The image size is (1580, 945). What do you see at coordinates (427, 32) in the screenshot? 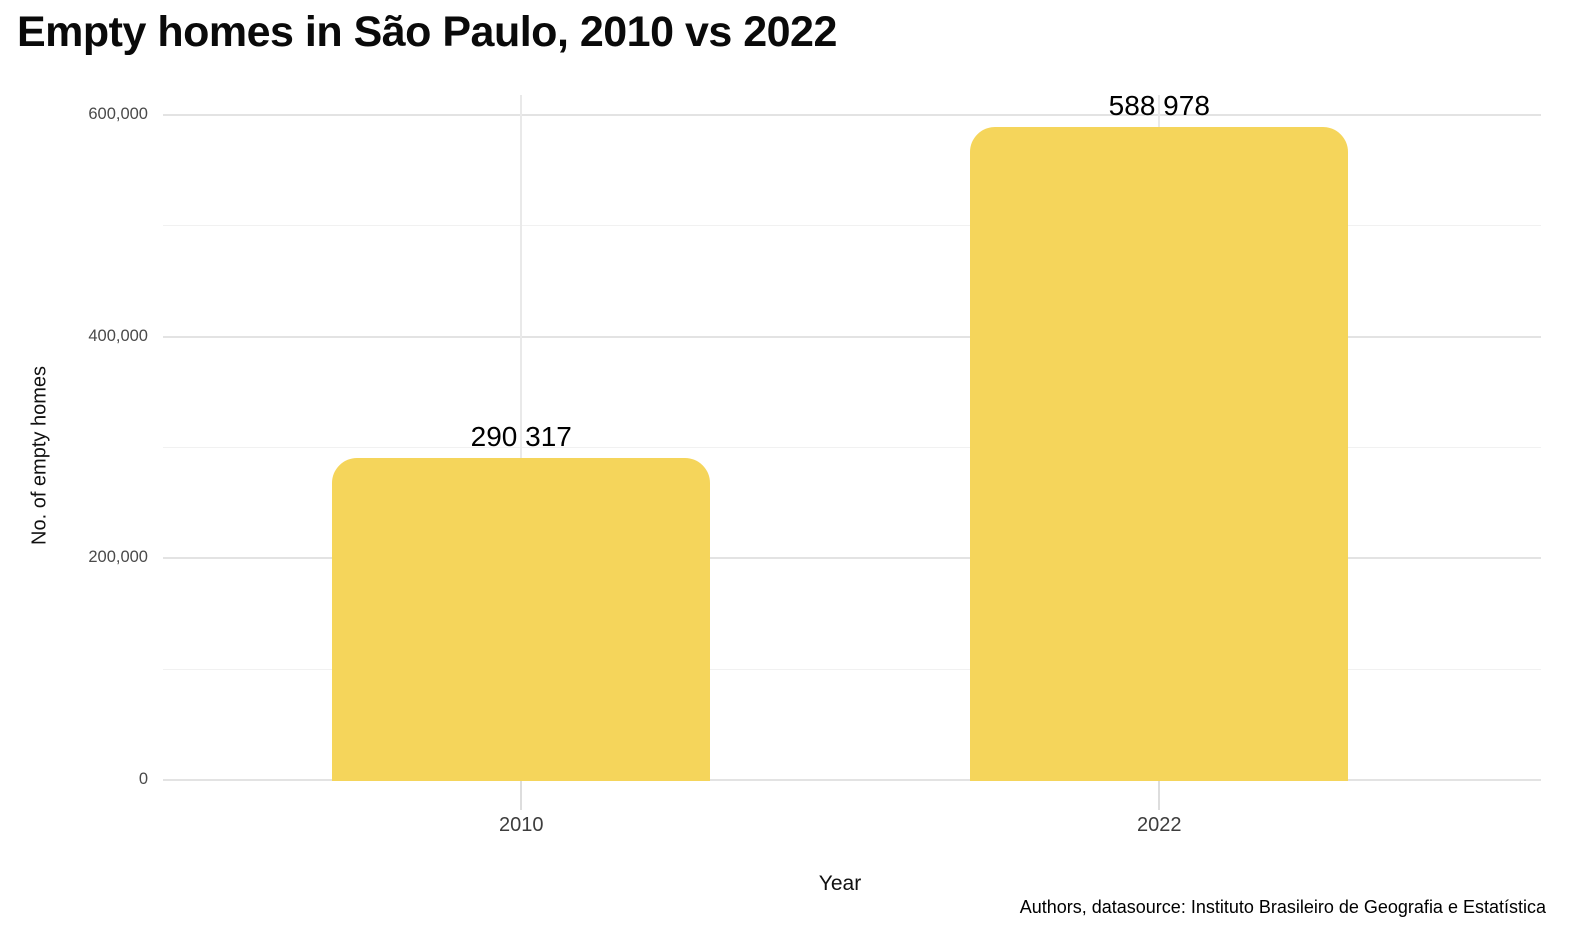
I see `page-title: Empty homes in São Paulo, 2010 vs 2022` at bounding box center [427, 32].